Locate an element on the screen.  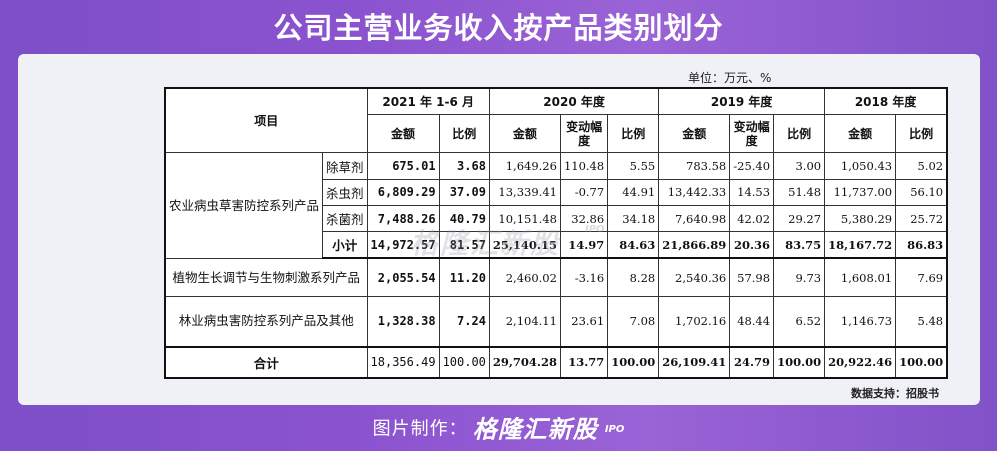
cell: 783.58 is located at coordinates (694, 166).